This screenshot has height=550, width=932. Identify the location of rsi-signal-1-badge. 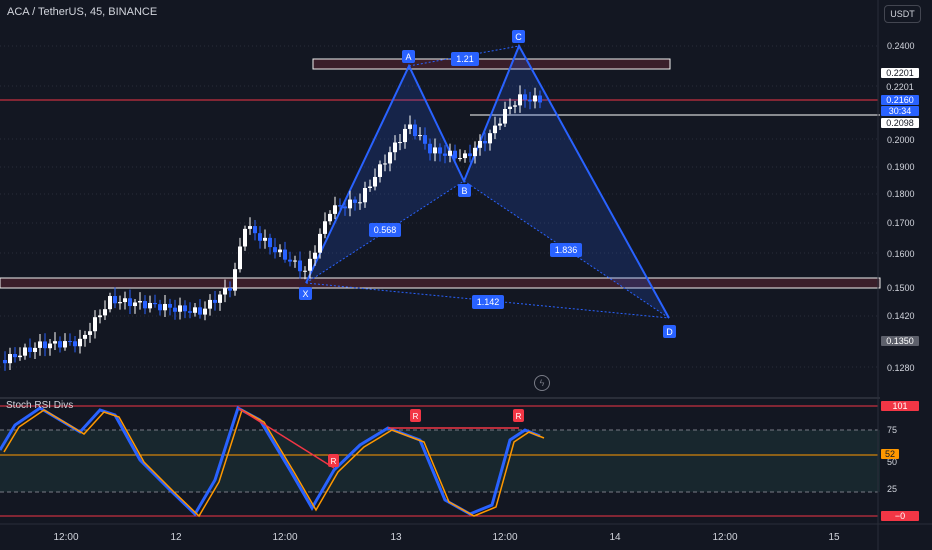
(333, 460).